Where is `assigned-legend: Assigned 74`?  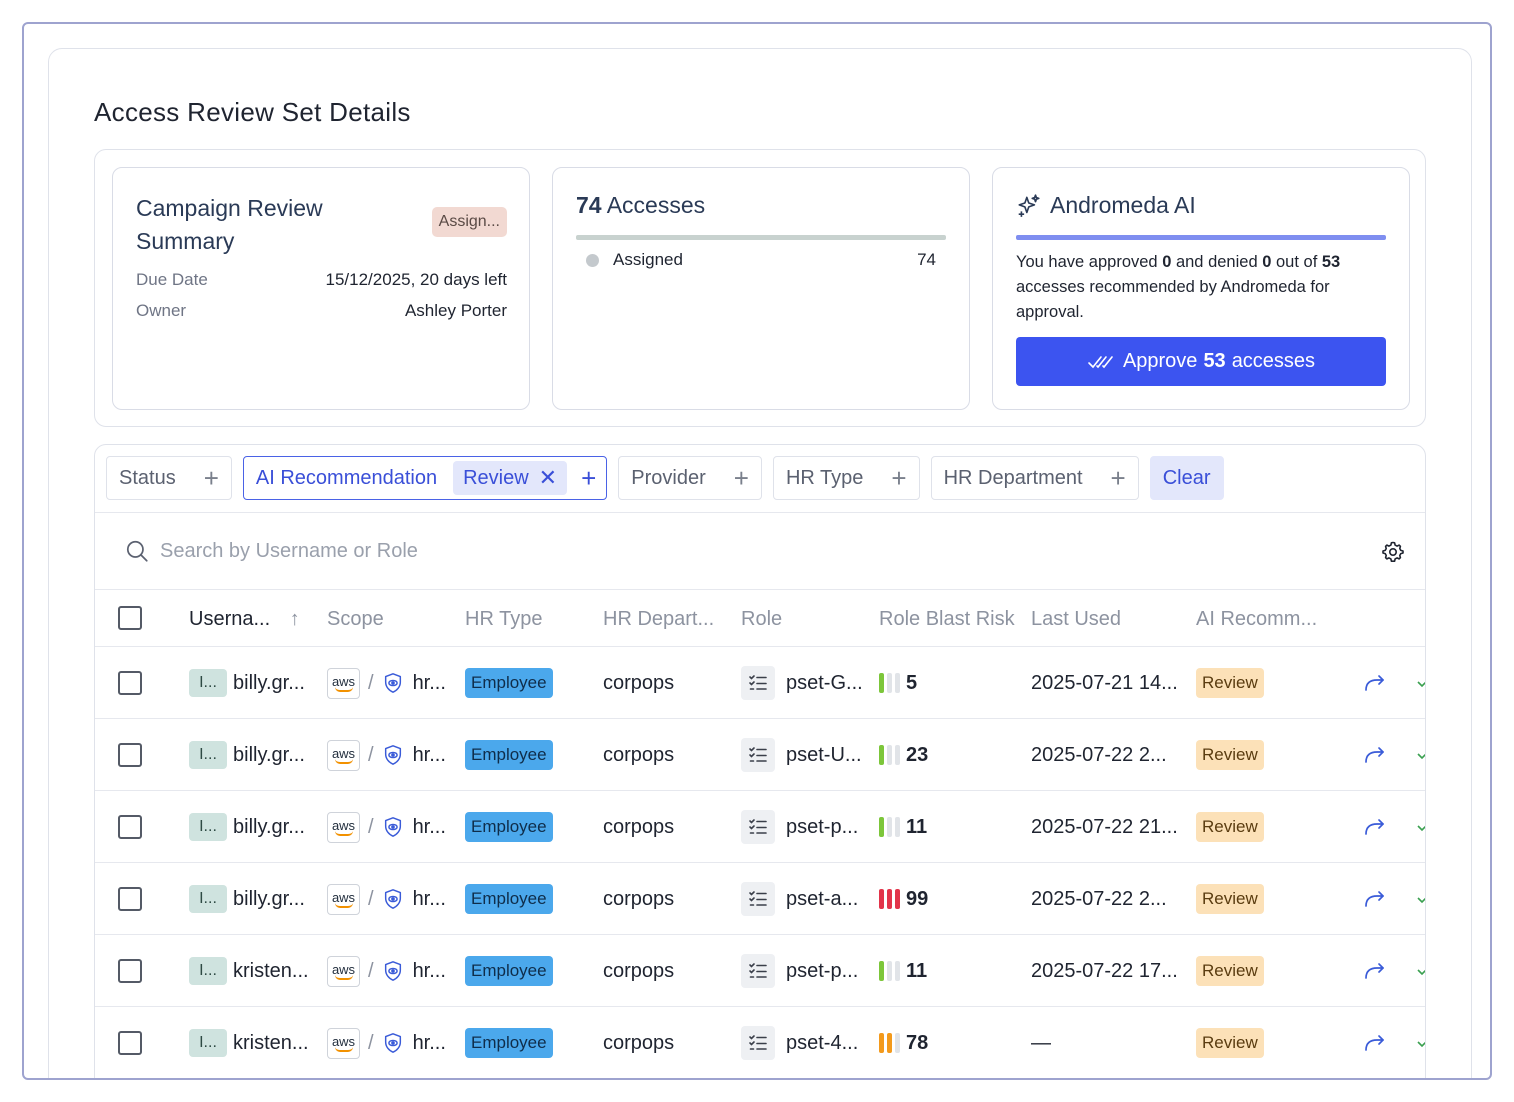 assigned-legend: Assigned 74 is located at coordinates (761, 260).